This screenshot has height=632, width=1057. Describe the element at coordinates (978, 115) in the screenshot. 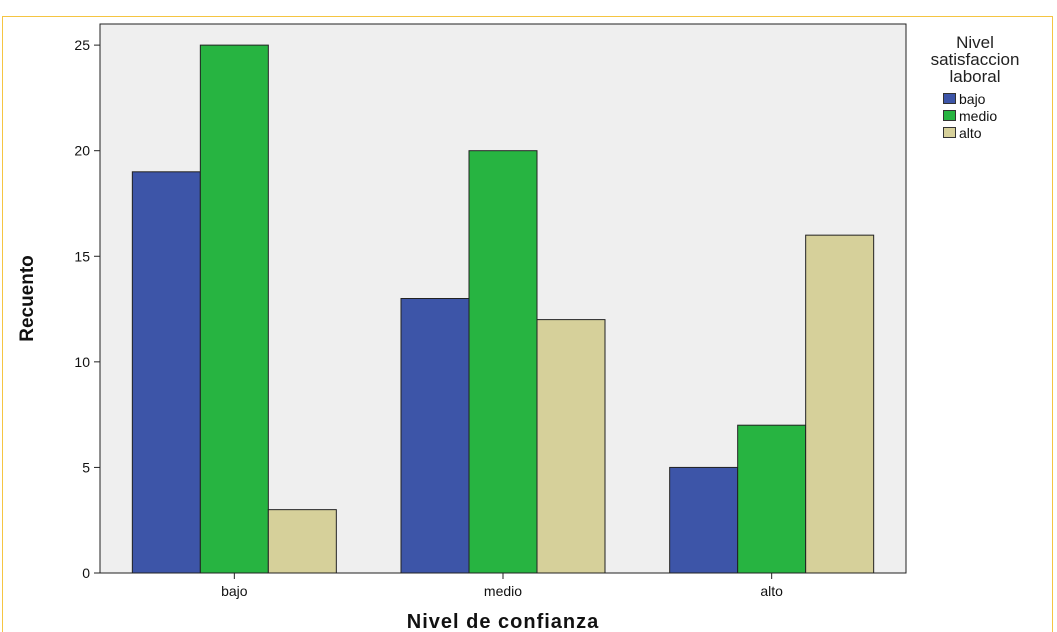

I see `legend-label: medio` at that location.